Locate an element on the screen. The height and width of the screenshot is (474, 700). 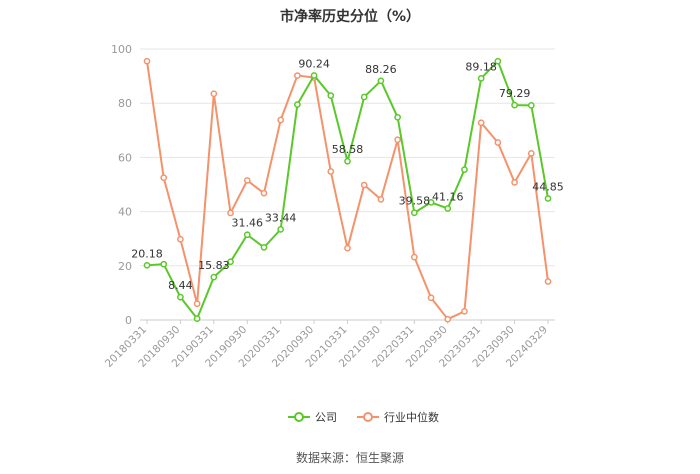
data-label: 44.85 is located at coordinates (548, 186).